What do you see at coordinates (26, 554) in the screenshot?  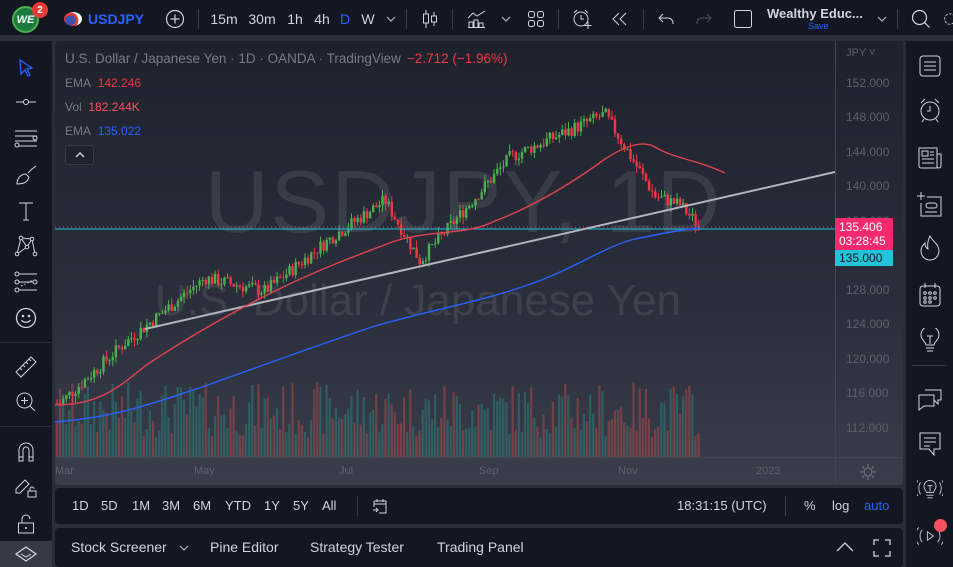 I see `hide-drawings-button` at bounding box center [26, 554].